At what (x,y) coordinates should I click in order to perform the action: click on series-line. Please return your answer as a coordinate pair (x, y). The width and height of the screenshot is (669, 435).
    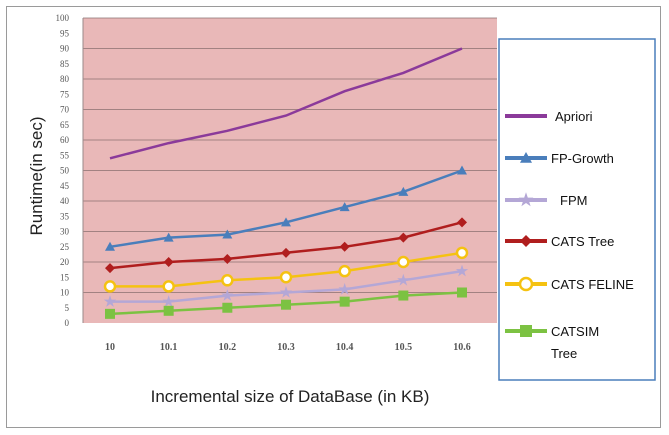
    Looking at the image, I should click on (286, 103).